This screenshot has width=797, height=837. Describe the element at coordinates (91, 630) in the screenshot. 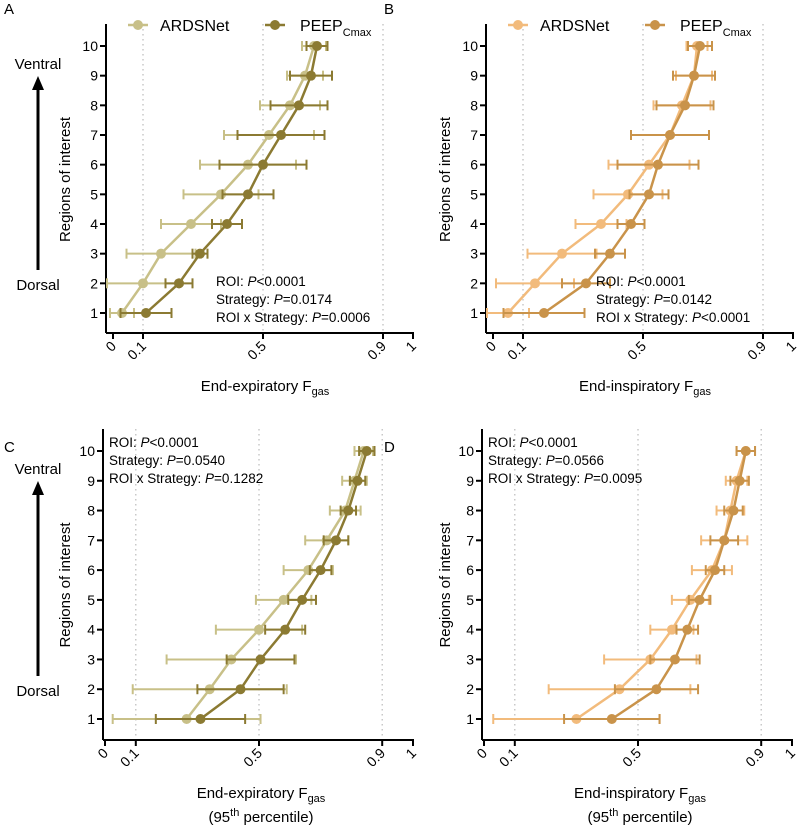

I see `y-tick-label: 4` at that location.